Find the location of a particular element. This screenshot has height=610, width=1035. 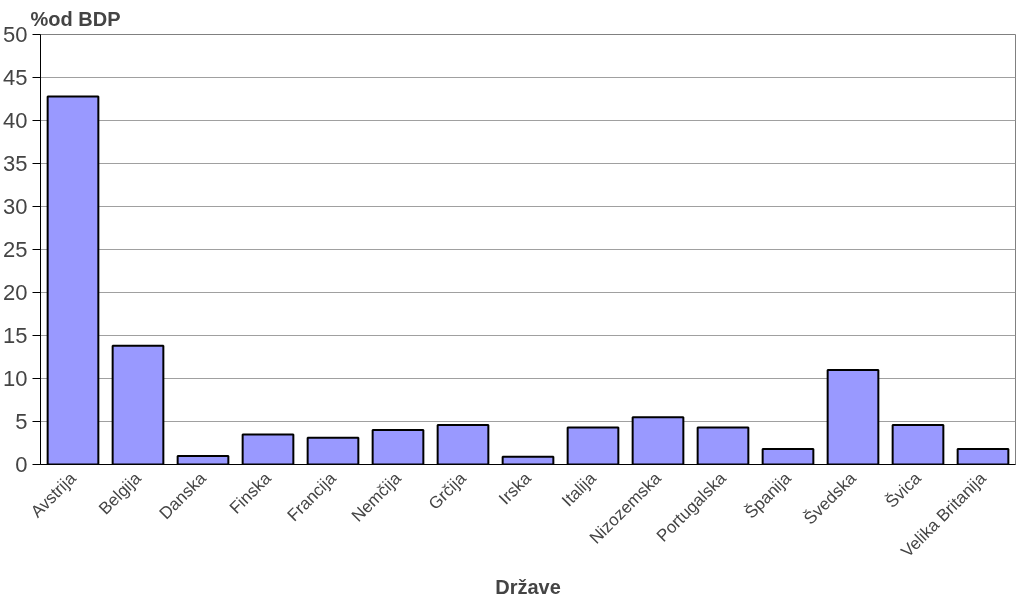

y-tick-label: 20 is located at coordinates (15, 292).